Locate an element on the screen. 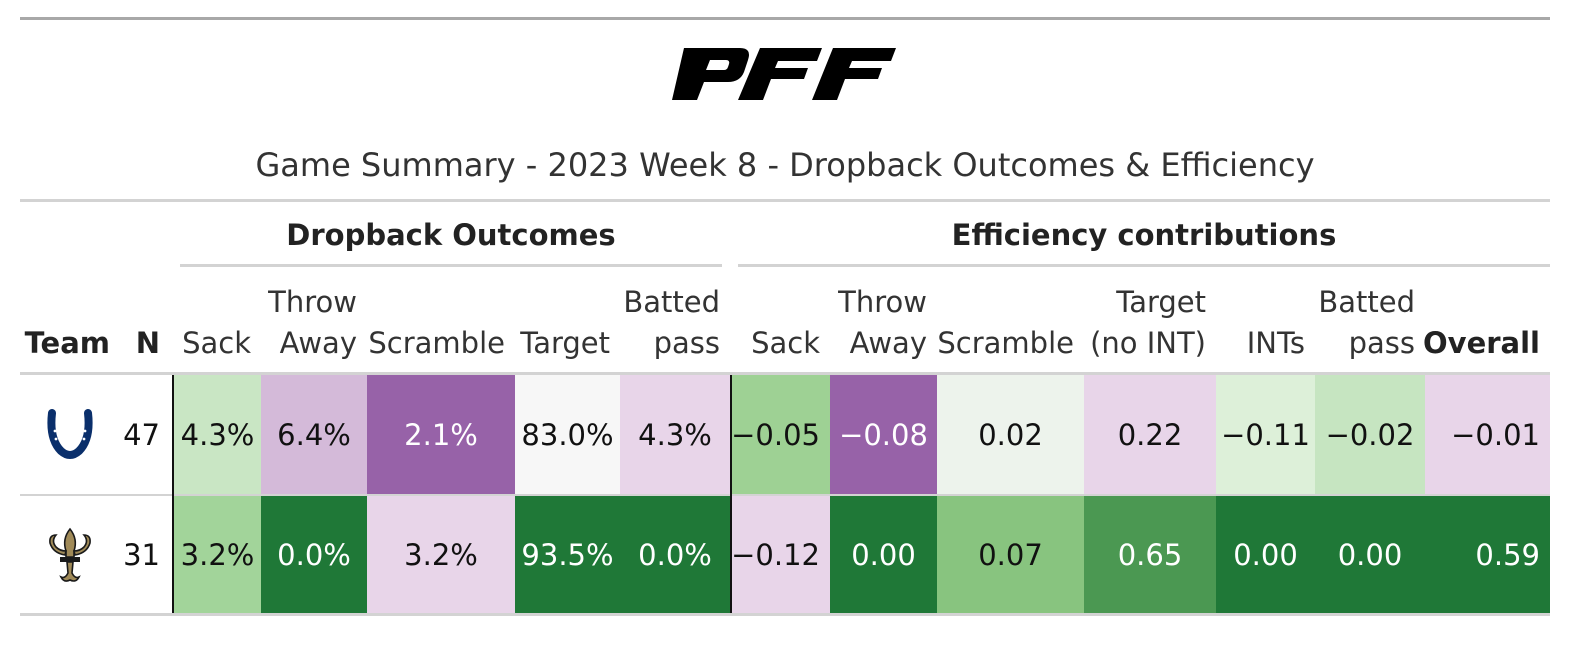  row-saints-efficiency-scramble: 0.07 is located at coordinates (1010, 554).